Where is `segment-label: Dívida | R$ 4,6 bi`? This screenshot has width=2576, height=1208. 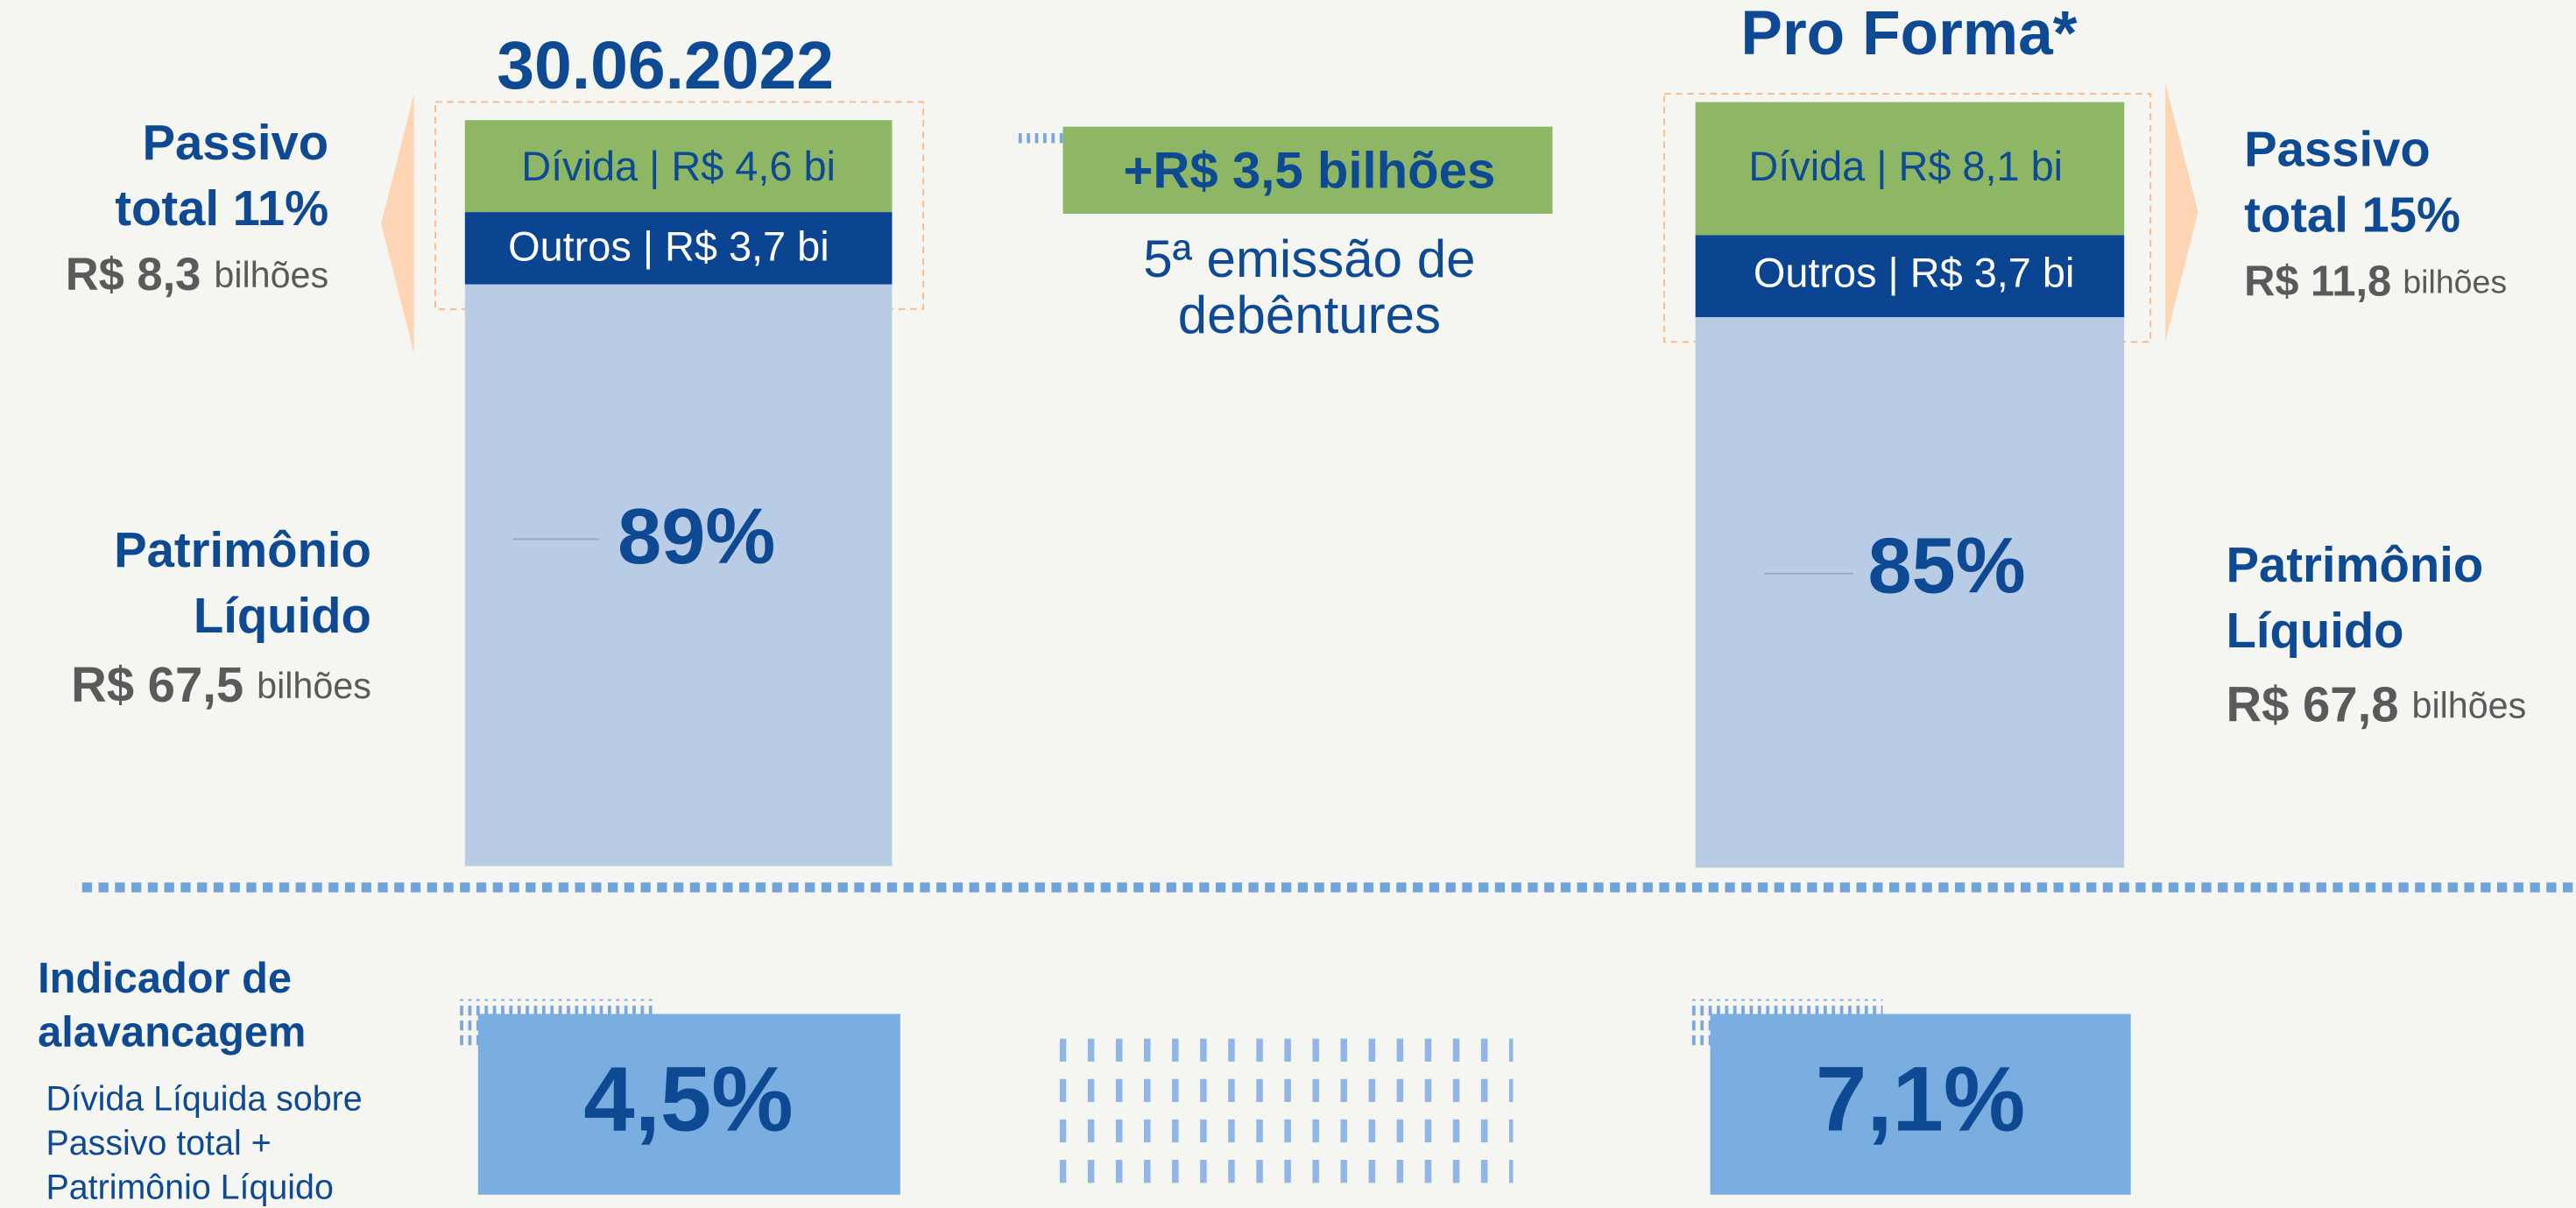 segment-label: Dívida | R$ 4,6 bi is located at coordinates (678, 166).